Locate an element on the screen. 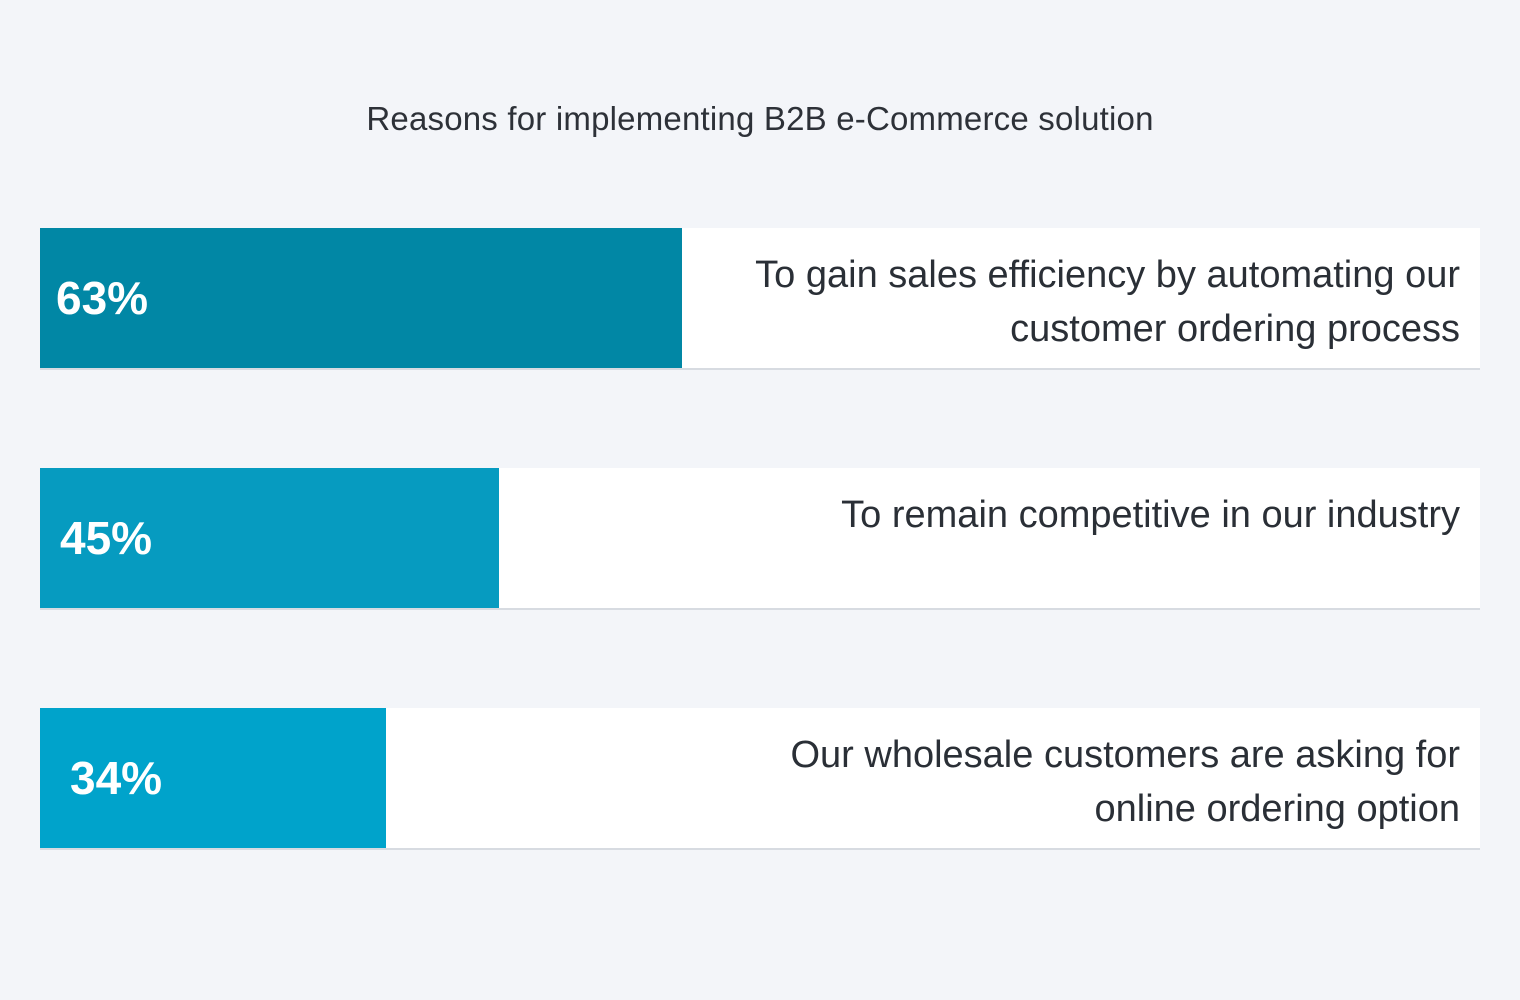  bar-value-label: 63% is located at coordinates (102, 298).